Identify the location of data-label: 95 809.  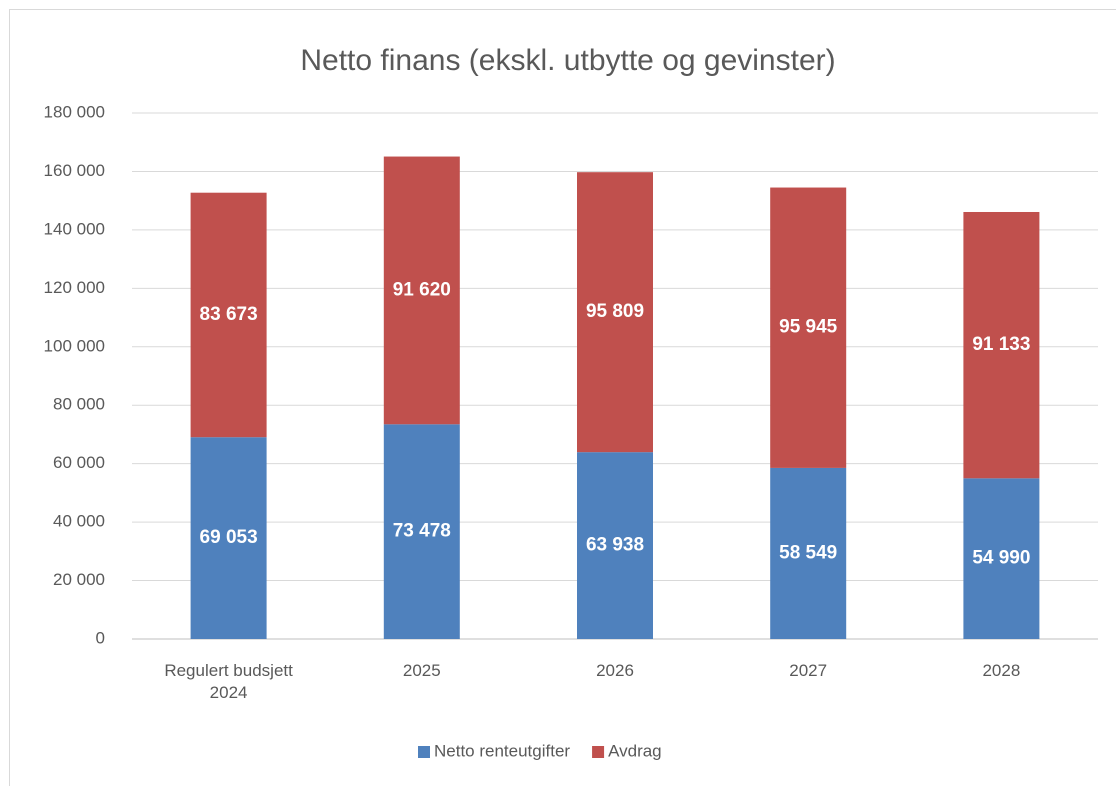
(615, 311).